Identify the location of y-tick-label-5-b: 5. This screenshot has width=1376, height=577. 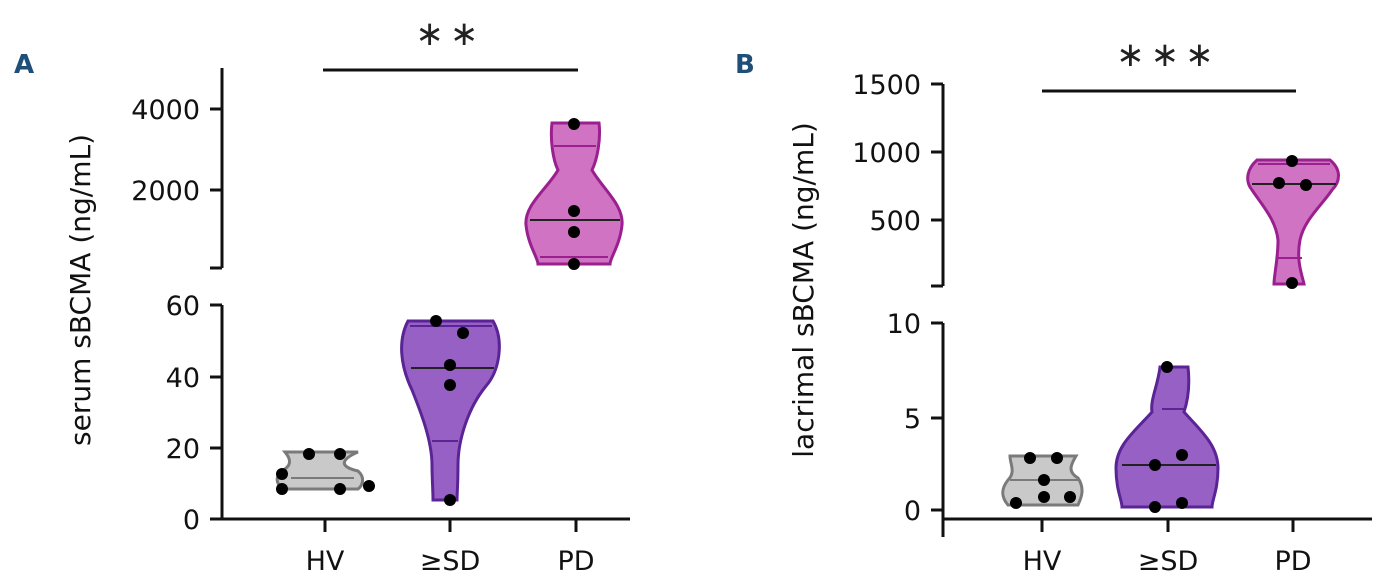
(912, 419).